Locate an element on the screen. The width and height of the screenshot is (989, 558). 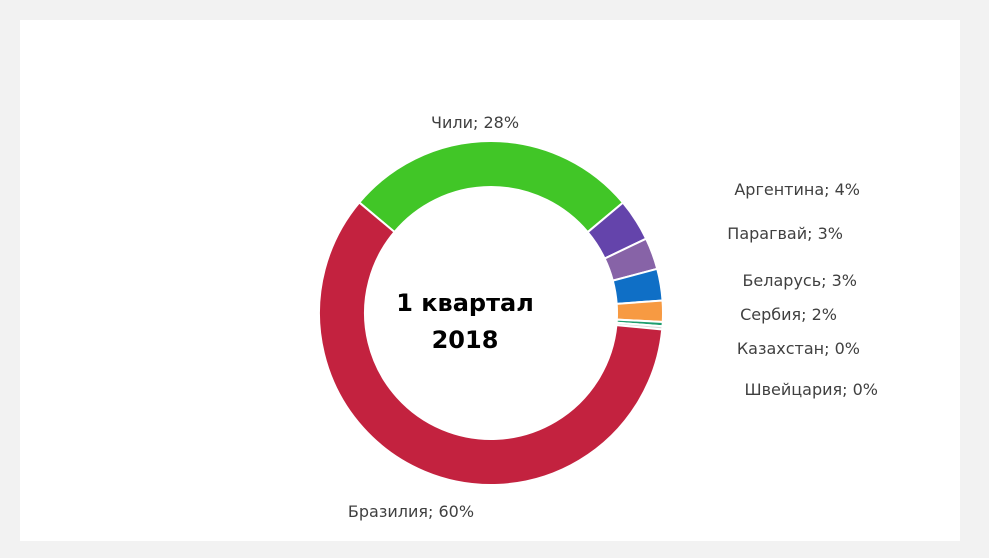
data-label-7: Швейцария; 0% is located at coordinates (811, 389).